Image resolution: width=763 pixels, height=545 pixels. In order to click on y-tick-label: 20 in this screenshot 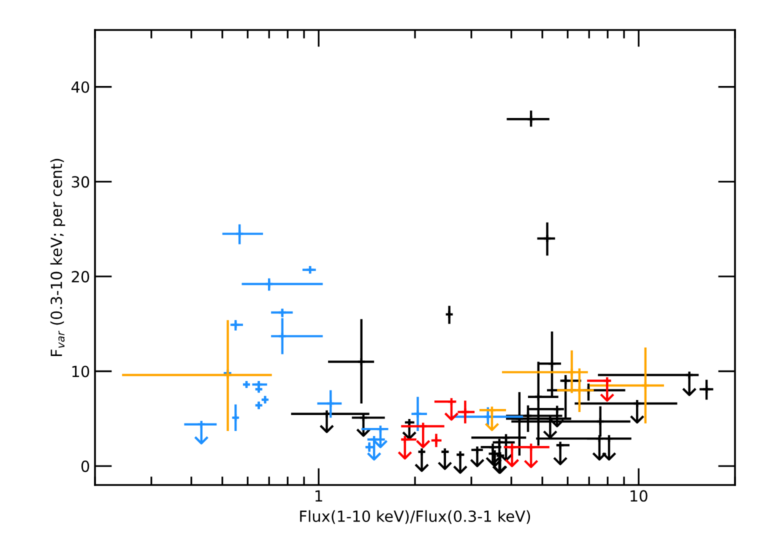, I will do `click(81, 276)`.